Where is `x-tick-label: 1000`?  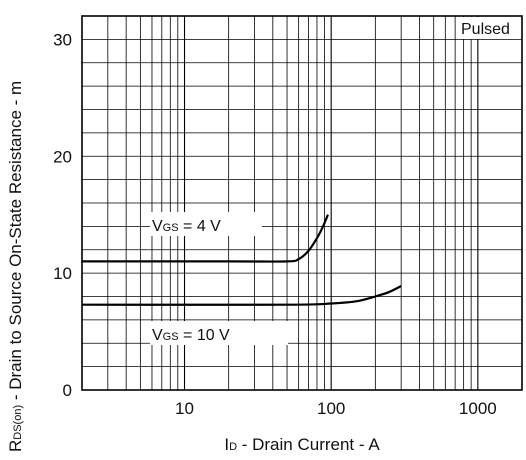
x-tick-label: 1000 is located at coordinates (478, 408).